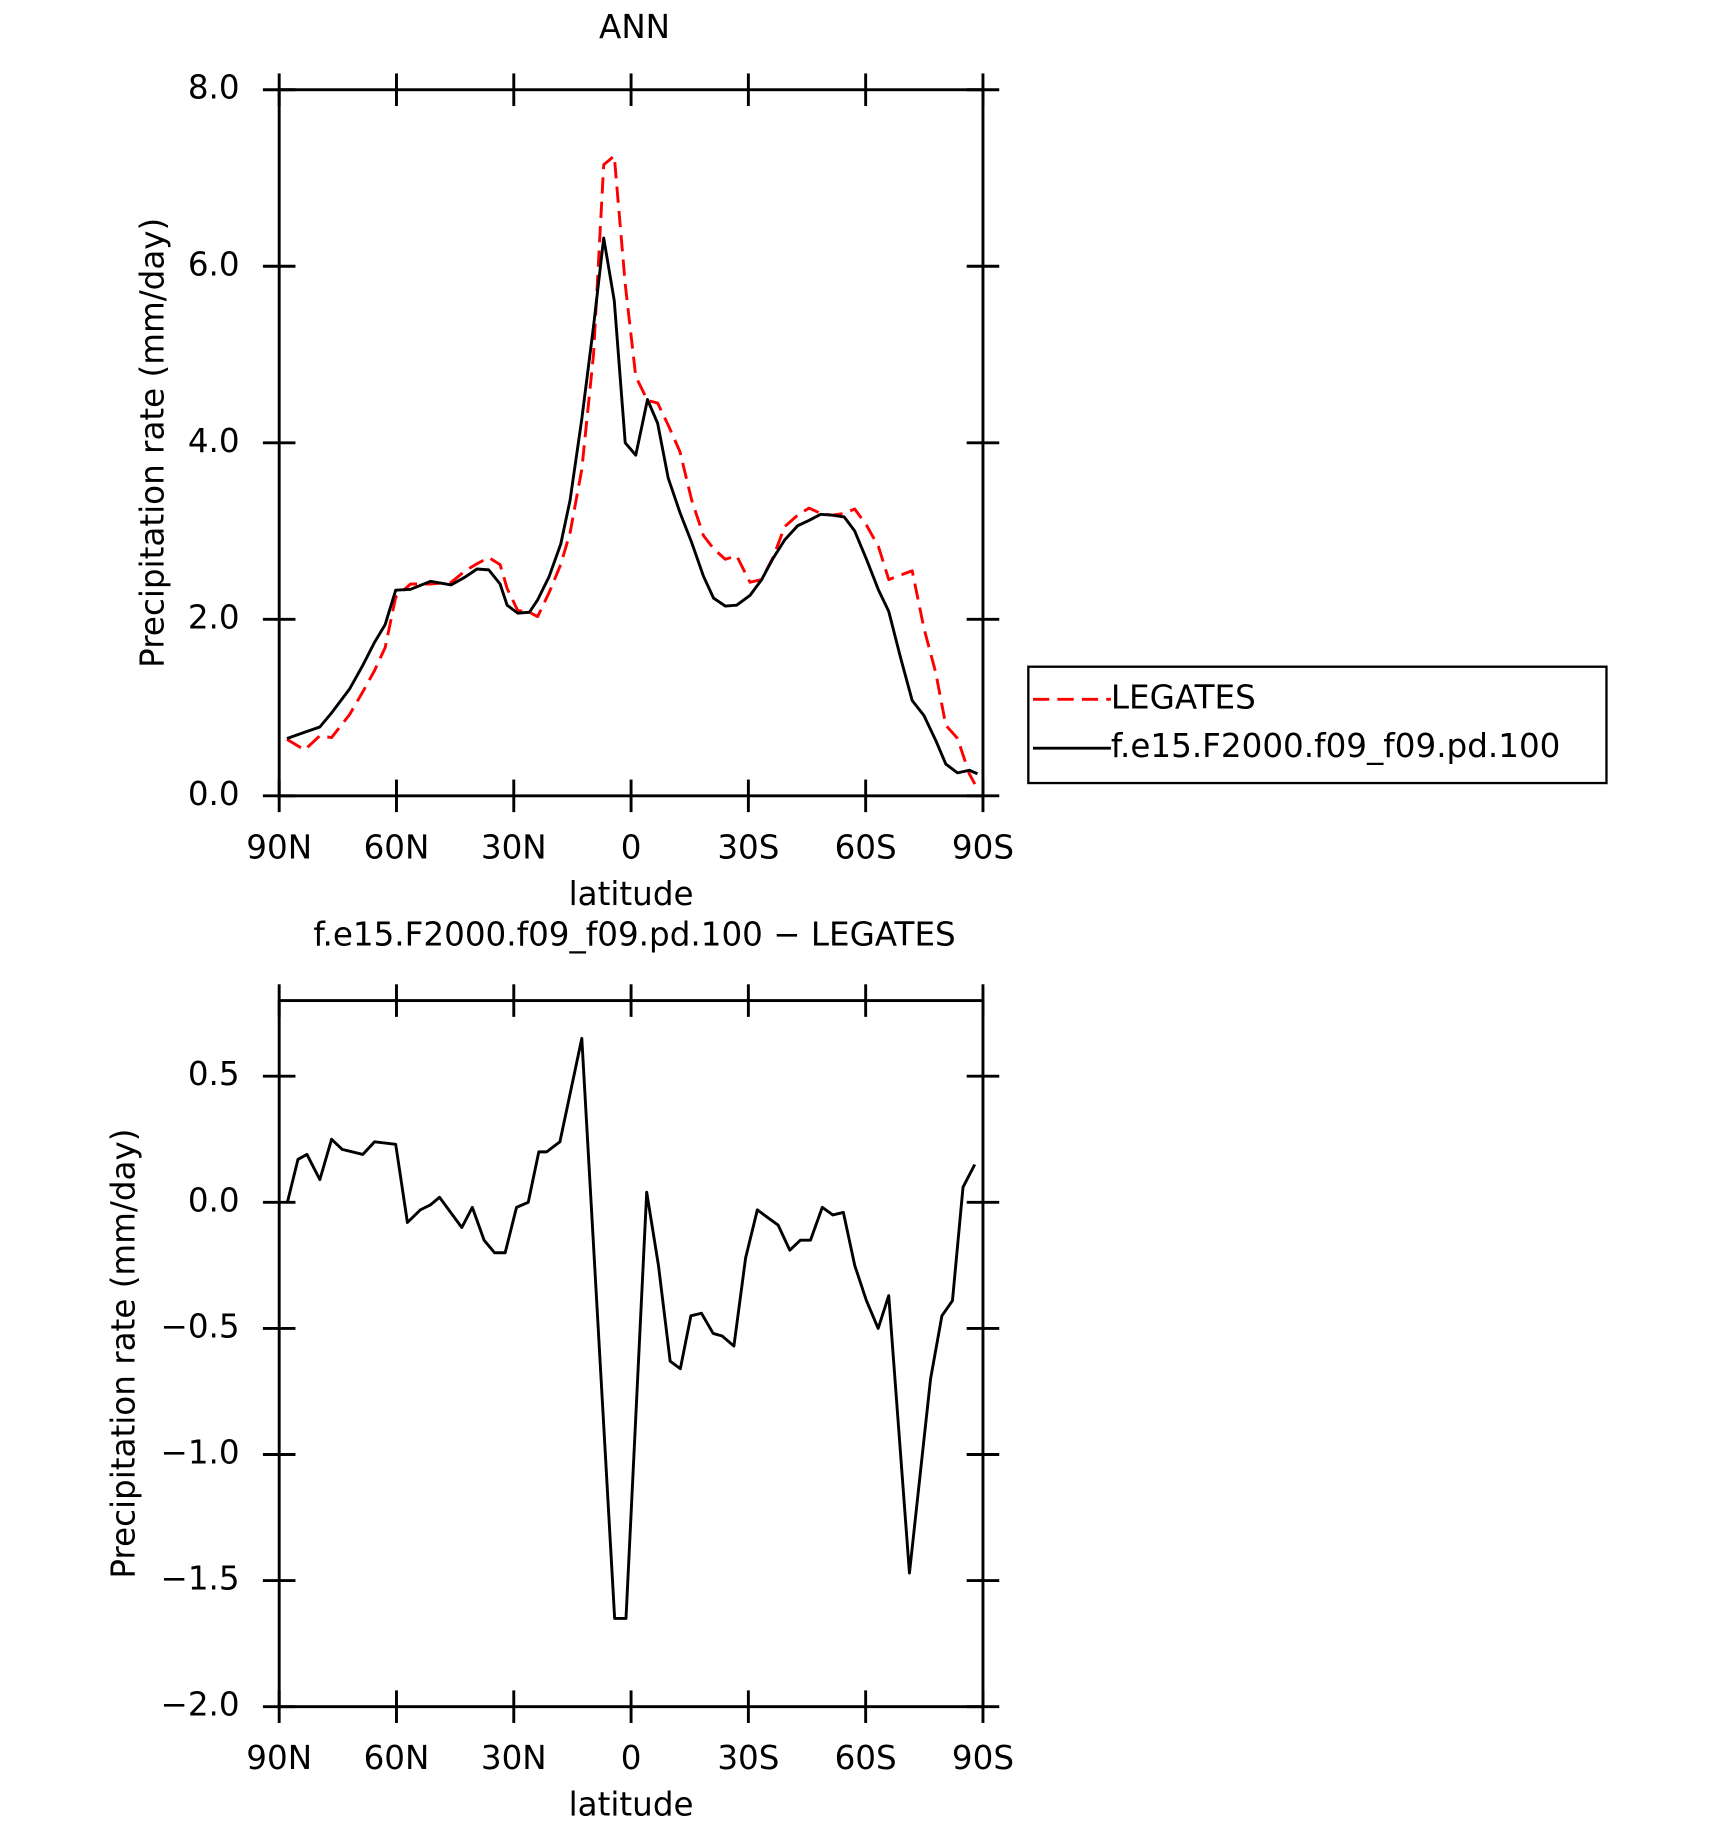  Describe the element at coordinates (214, 441) in the screenshot. I see `y-tick-label: 4.0` at that location.